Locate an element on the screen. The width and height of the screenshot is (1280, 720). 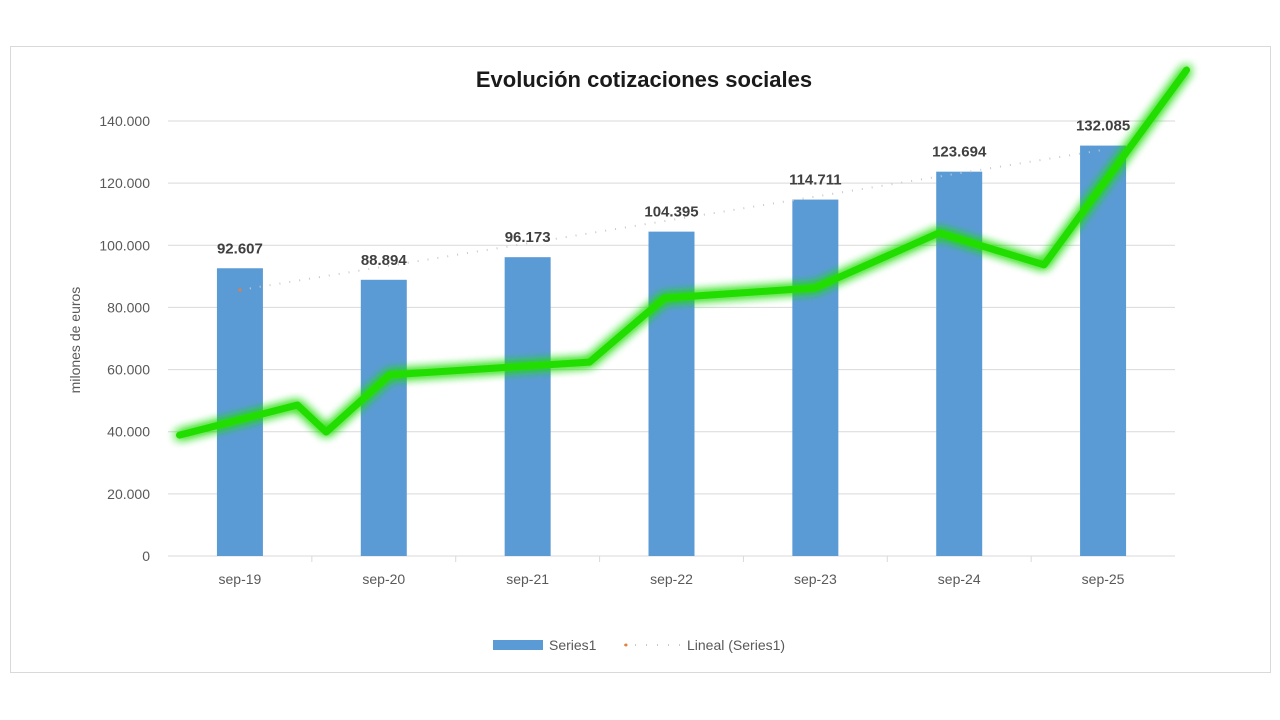
legend-swatch-series1 is located at coordinates (518, 645).